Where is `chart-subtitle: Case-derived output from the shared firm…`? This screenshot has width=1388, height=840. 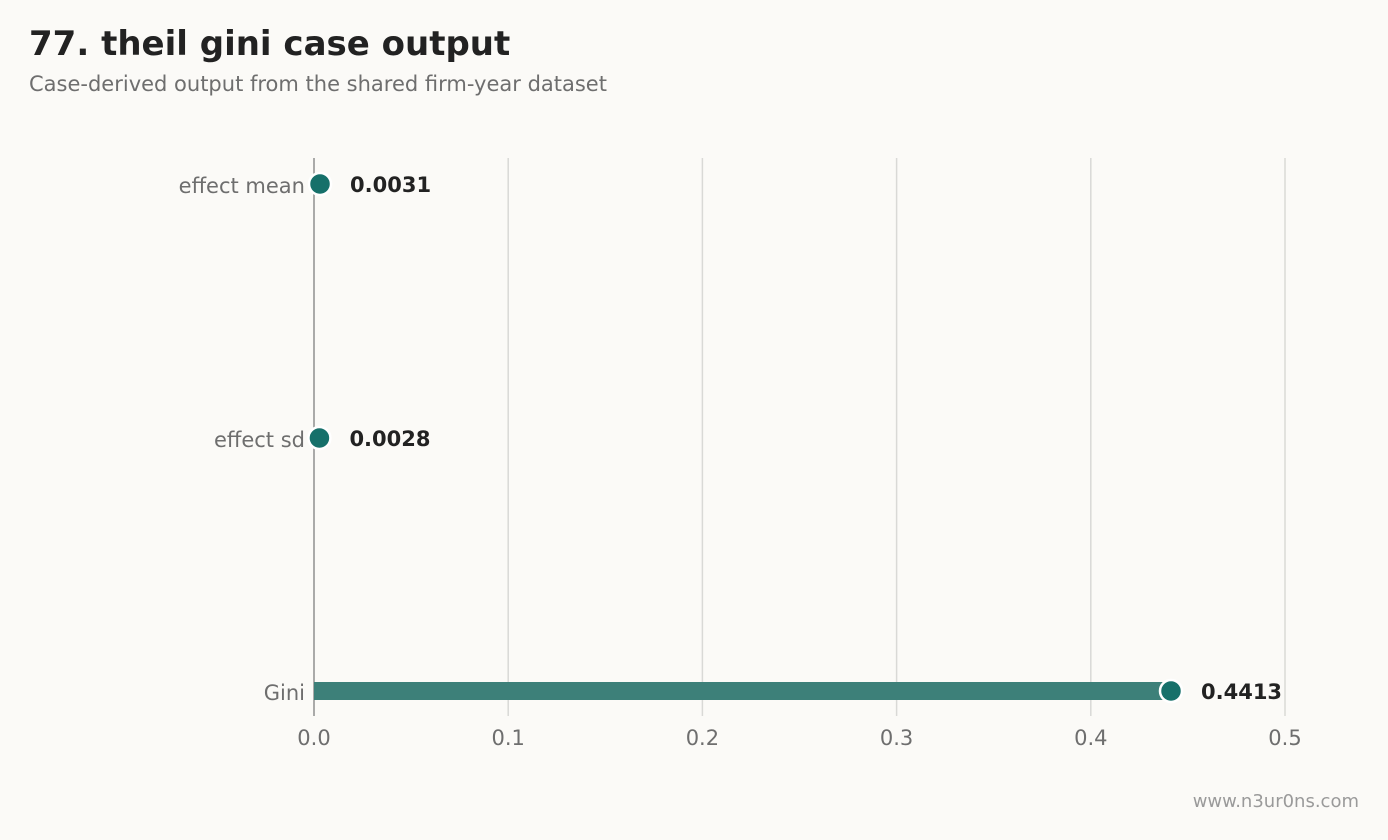 chart-subtitle: Case-derived output from the shared firm… is located at coordinates (318, 84).